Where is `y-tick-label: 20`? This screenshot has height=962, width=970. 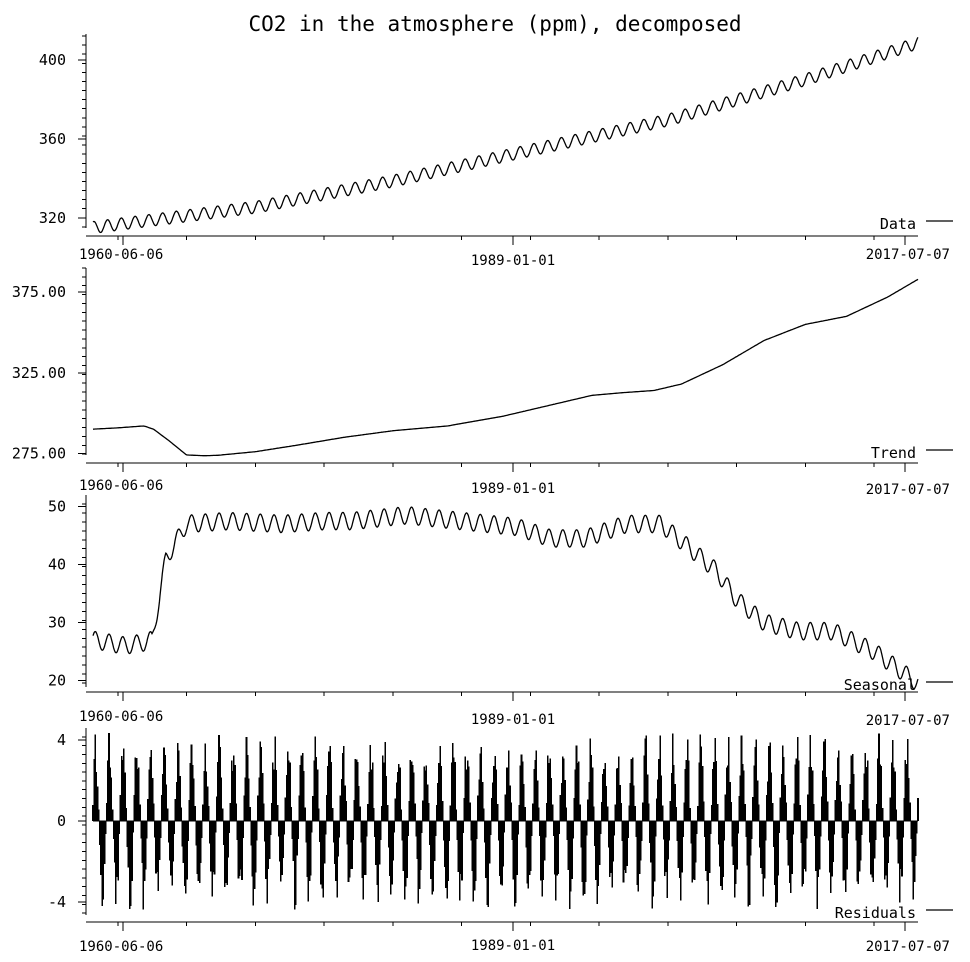
y-tick-label: 20 is located at coordinates (57, 680).